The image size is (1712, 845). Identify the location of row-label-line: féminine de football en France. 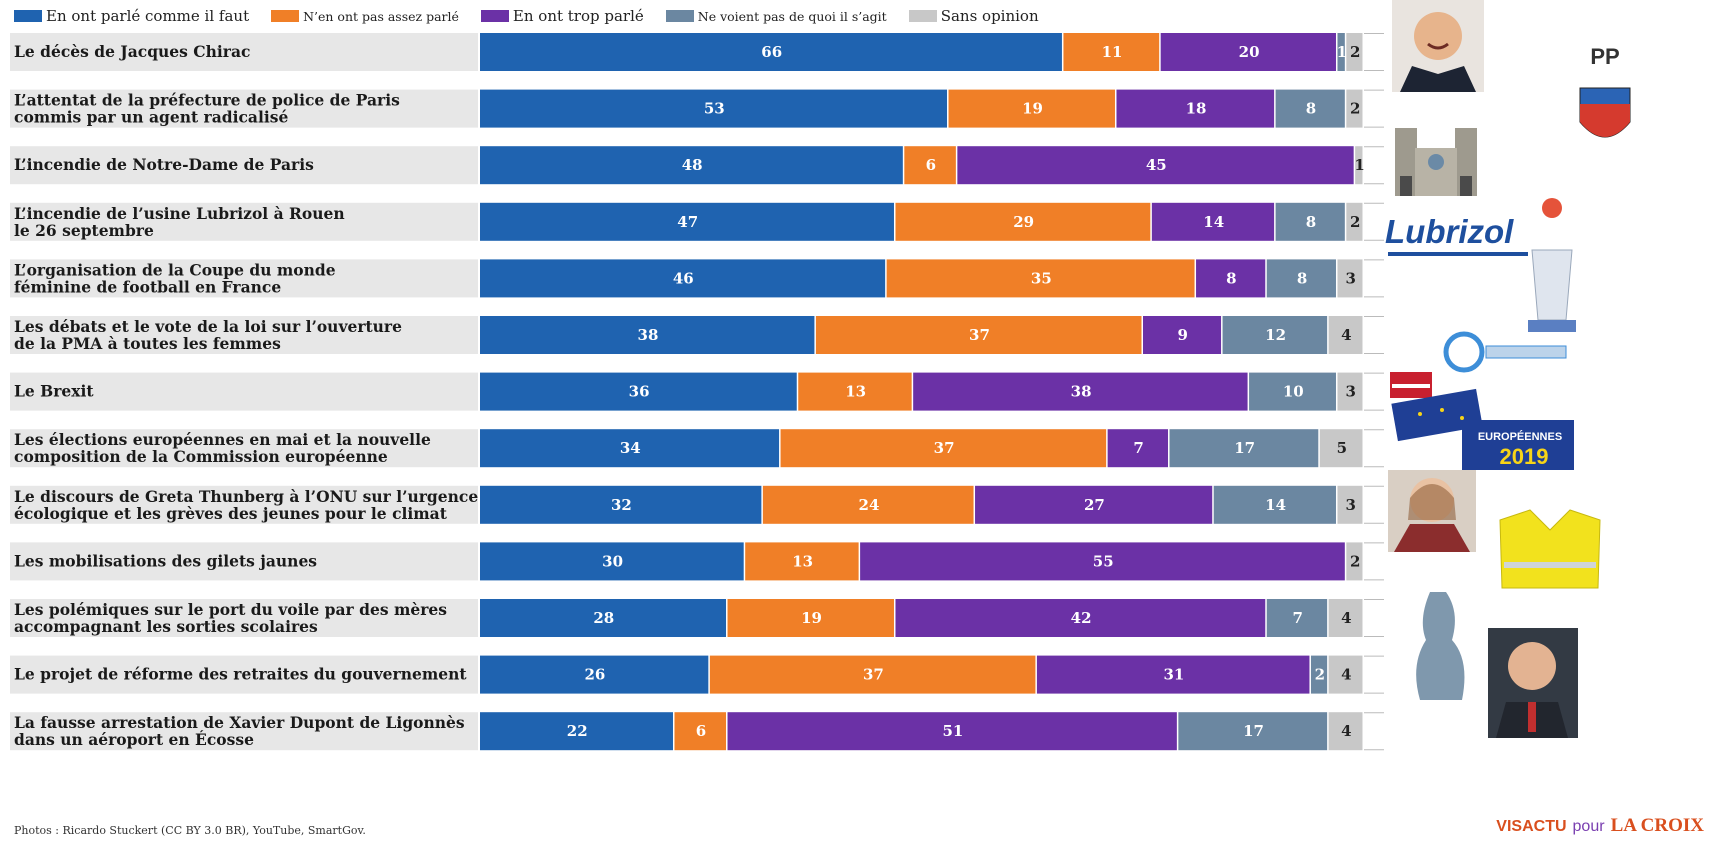
(147, 286).